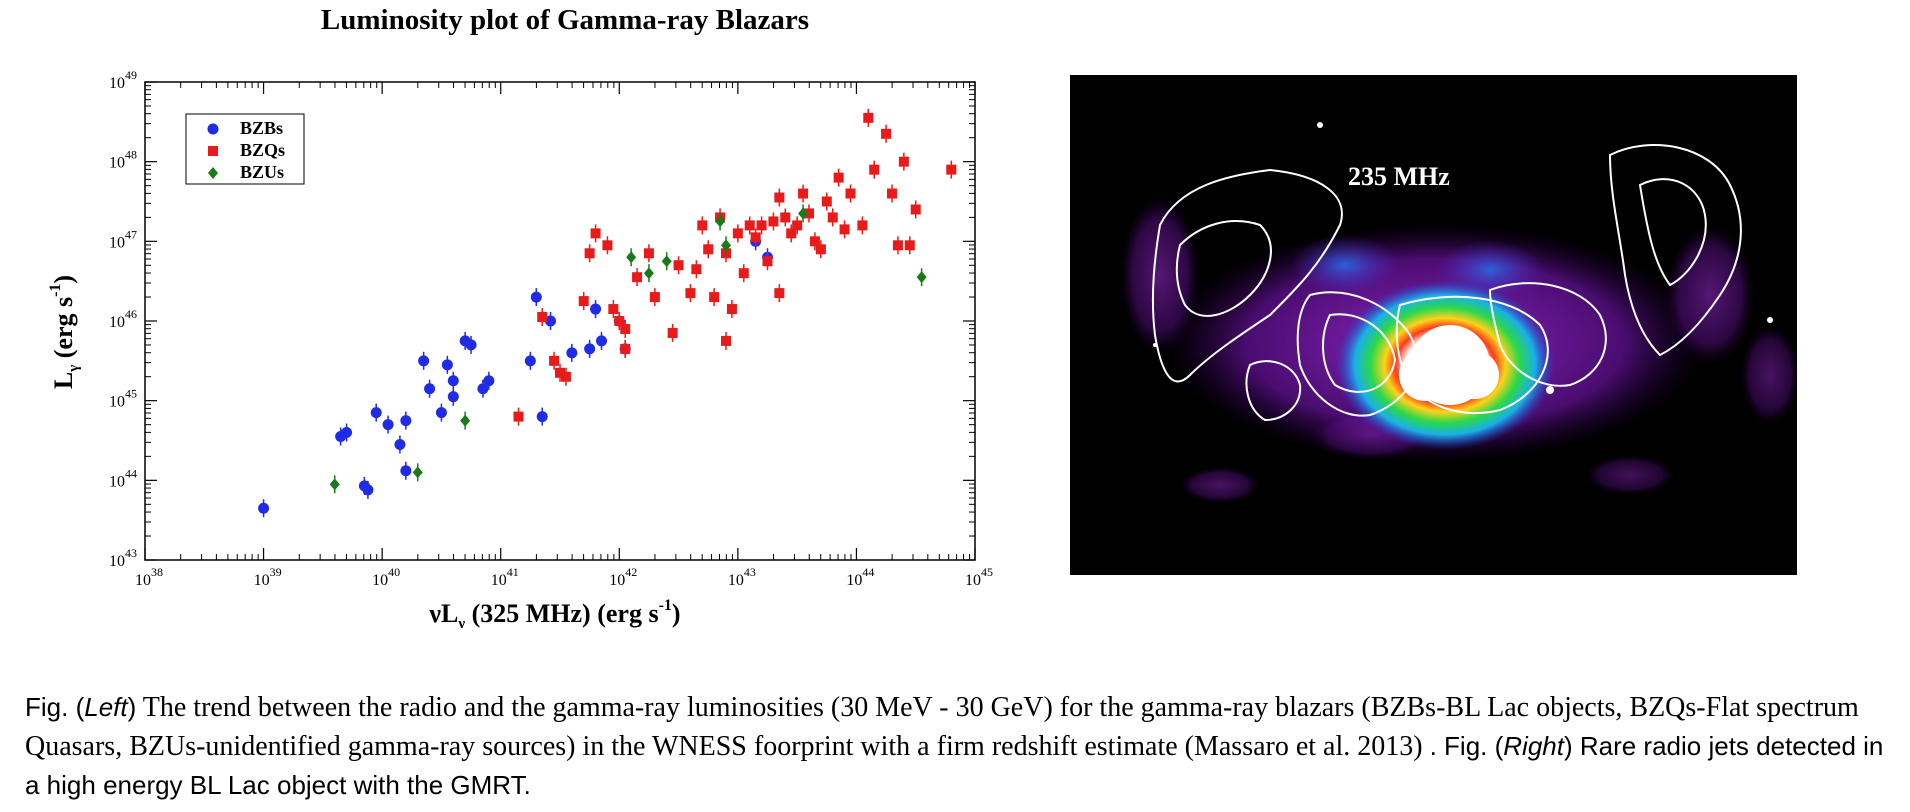 Image resolution: width=1910 pixels, height=812 pixels. Describe the element at coordinates (149, 577) in the screenshot. I see `x-tick-label: 1038` at that location.